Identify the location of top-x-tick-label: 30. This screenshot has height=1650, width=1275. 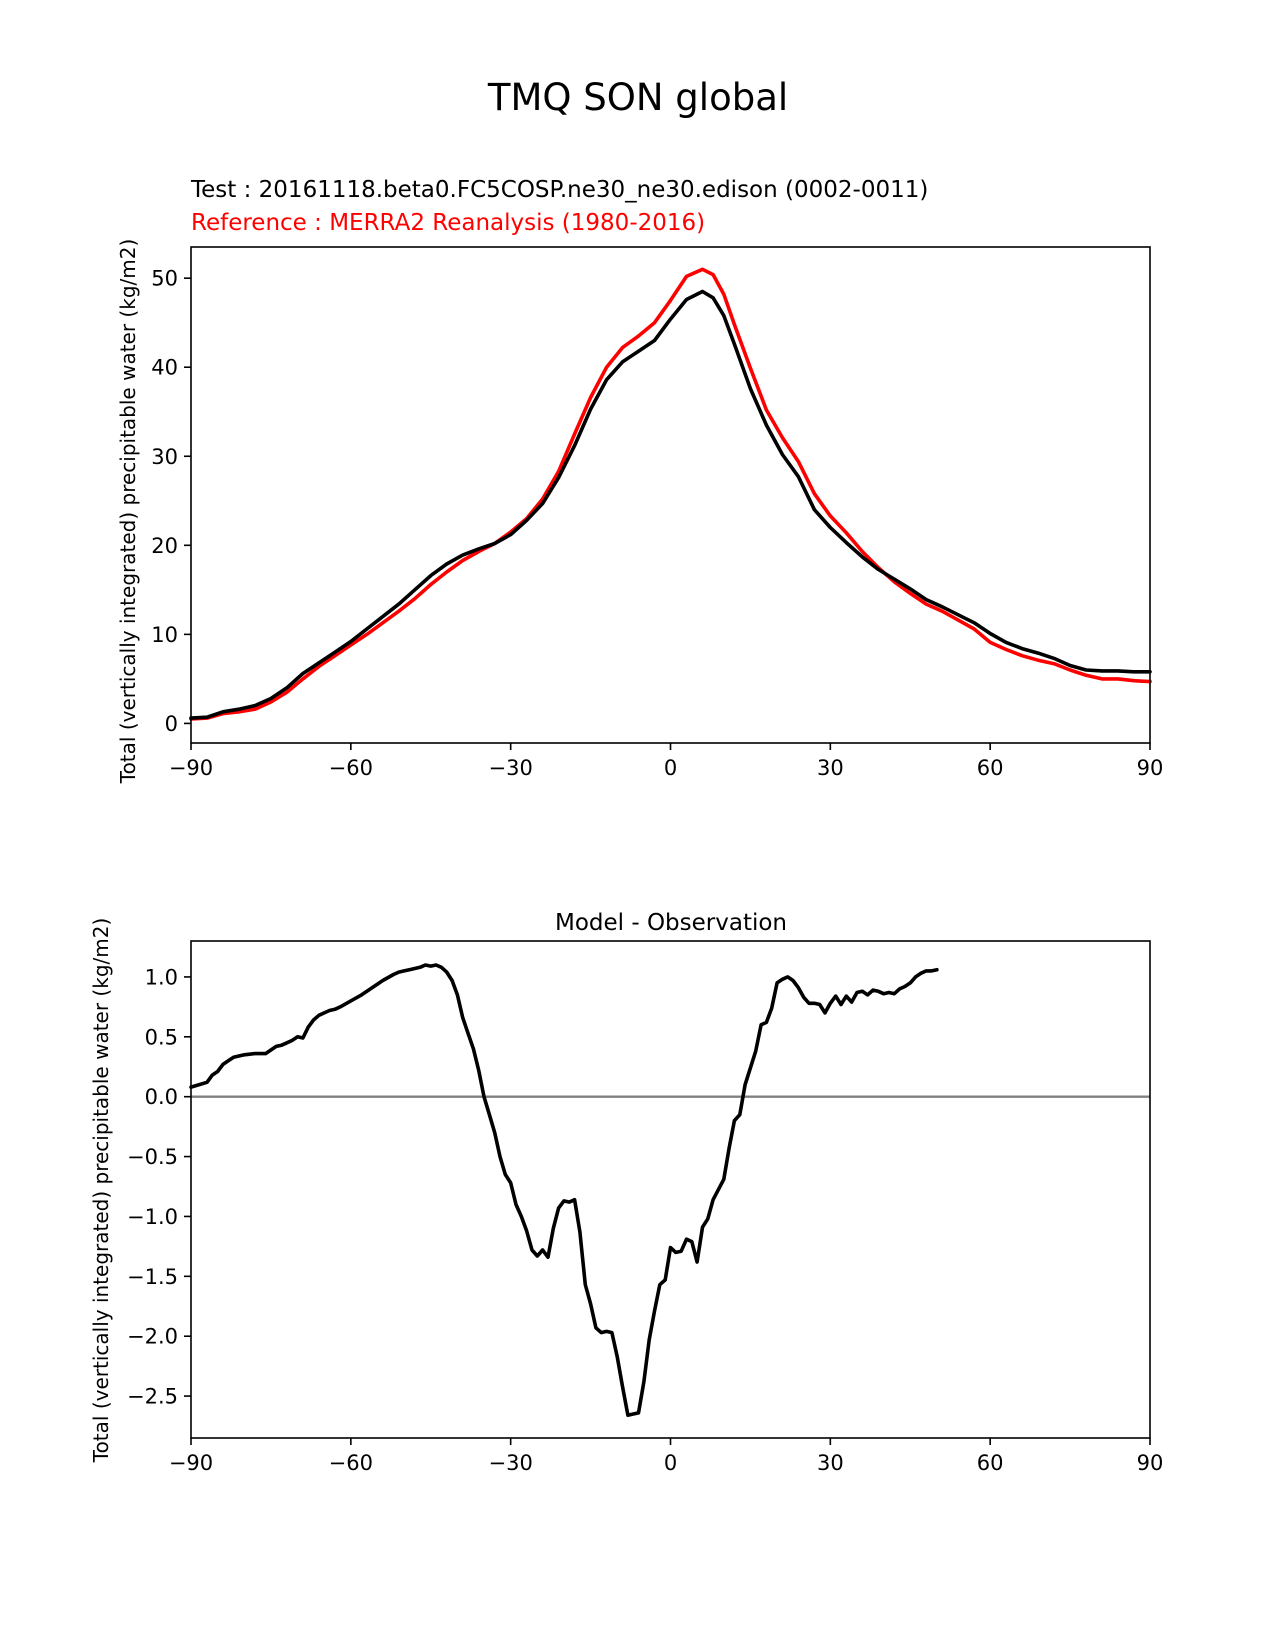
(830, 768).